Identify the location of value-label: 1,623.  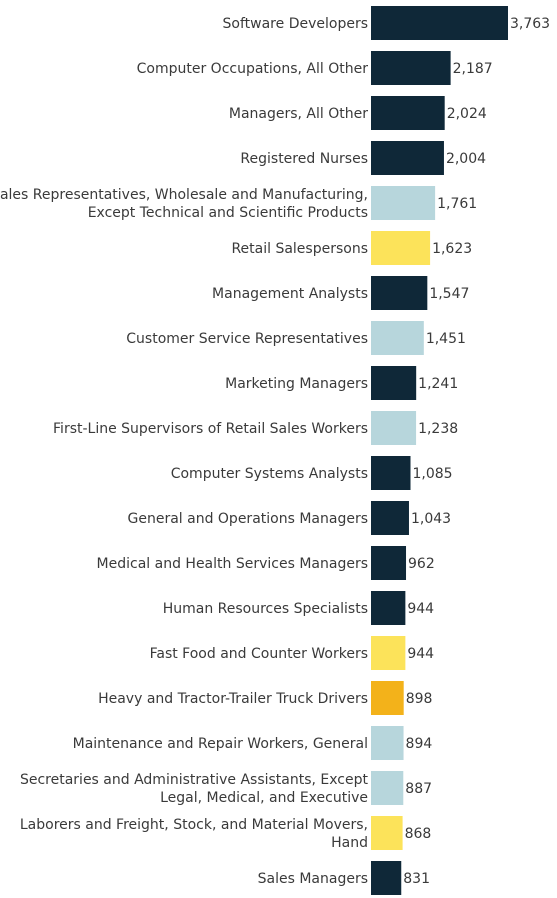
(452, 249).